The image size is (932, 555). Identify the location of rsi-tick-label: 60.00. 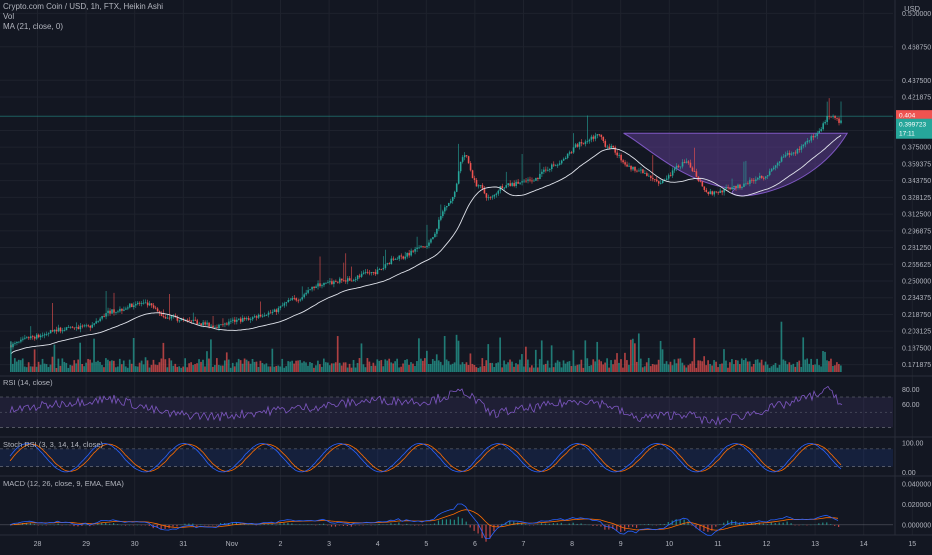
(911, 405).